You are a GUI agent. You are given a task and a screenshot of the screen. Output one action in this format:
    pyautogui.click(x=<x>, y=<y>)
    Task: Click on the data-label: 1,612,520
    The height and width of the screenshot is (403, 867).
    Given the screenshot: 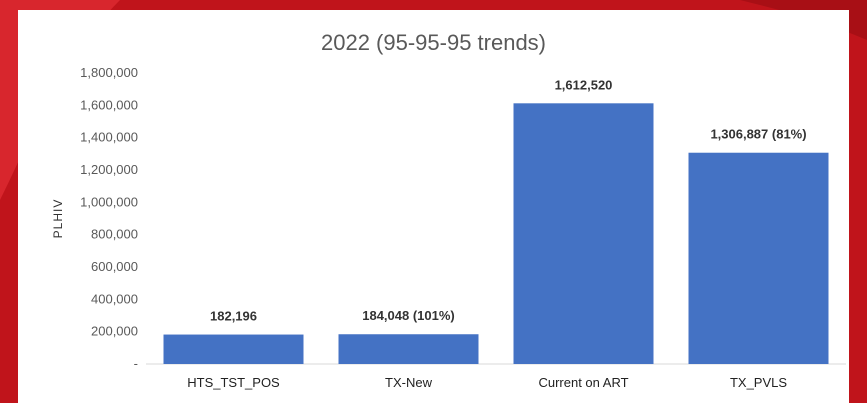 What is the action you would take?
    pyautogui.click(x=584, y=84)
    